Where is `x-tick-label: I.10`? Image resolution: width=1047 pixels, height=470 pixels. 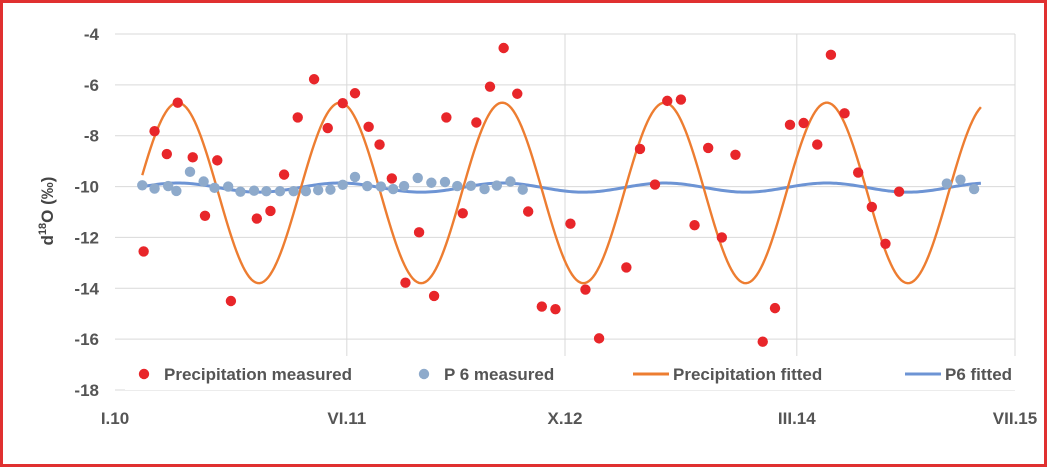 x-tick-label: I.10 is located at coordinates (115, 418).